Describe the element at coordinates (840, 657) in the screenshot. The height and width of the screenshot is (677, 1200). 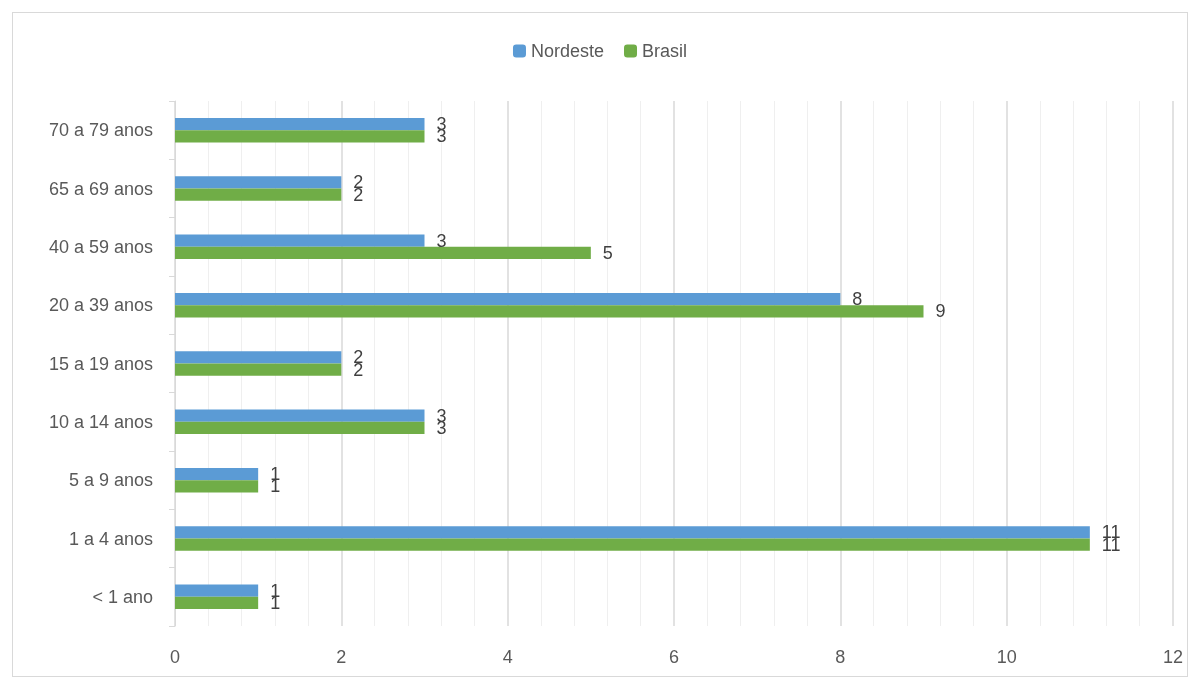
I see `x-tick-label: 8` at that location.